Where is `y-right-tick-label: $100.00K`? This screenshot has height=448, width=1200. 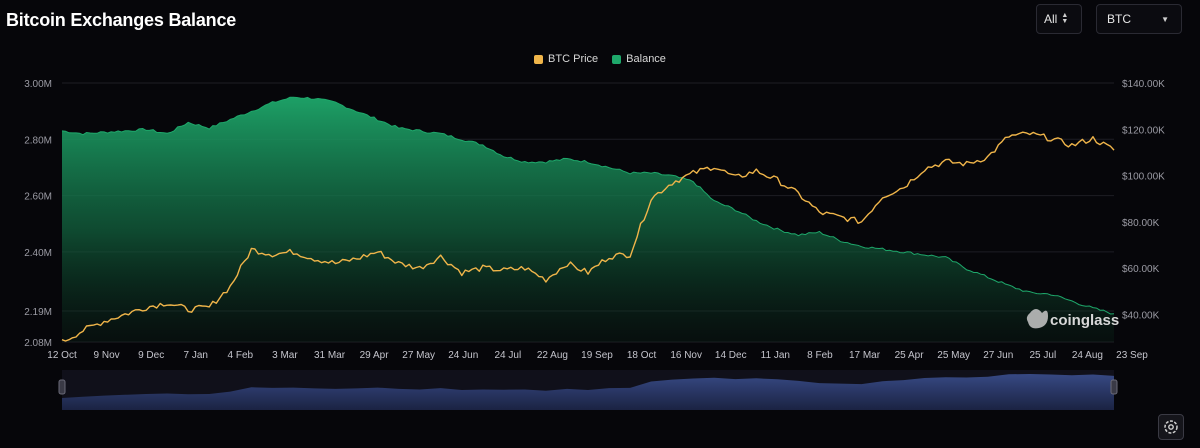
y-right-tick-label: $100.00K is located at coordinates (1143, 177).